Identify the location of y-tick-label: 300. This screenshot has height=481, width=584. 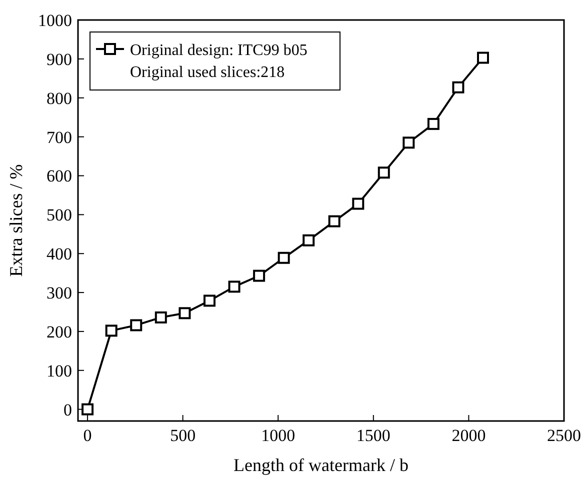
(59, 293).